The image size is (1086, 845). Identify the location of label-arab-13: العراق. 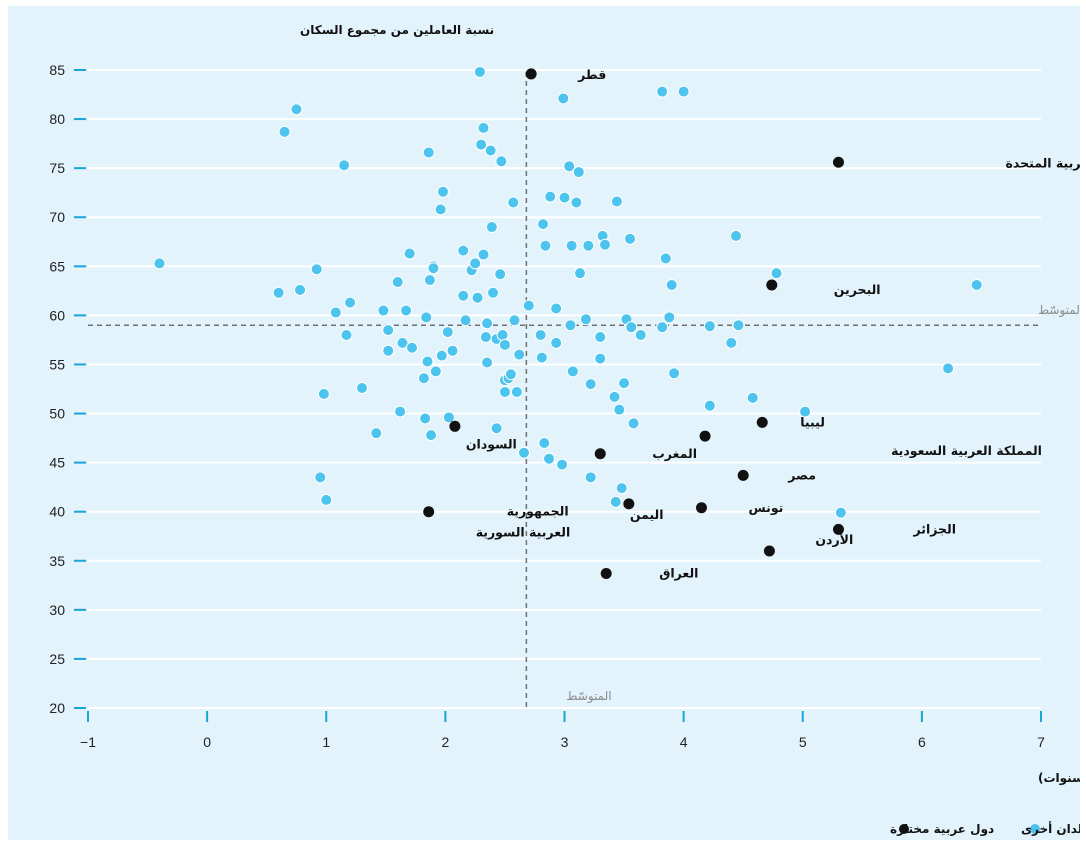
(678, 573).